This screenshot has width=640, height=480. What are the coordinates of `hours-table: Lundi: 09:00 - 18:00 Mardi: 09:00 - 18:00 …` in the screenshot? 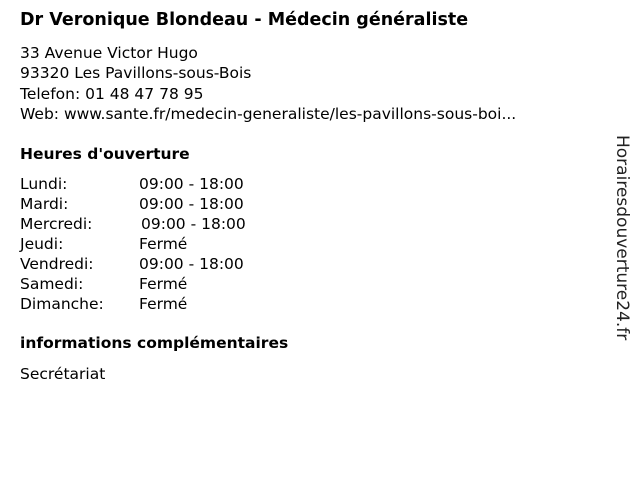 It's located at (133, 244).